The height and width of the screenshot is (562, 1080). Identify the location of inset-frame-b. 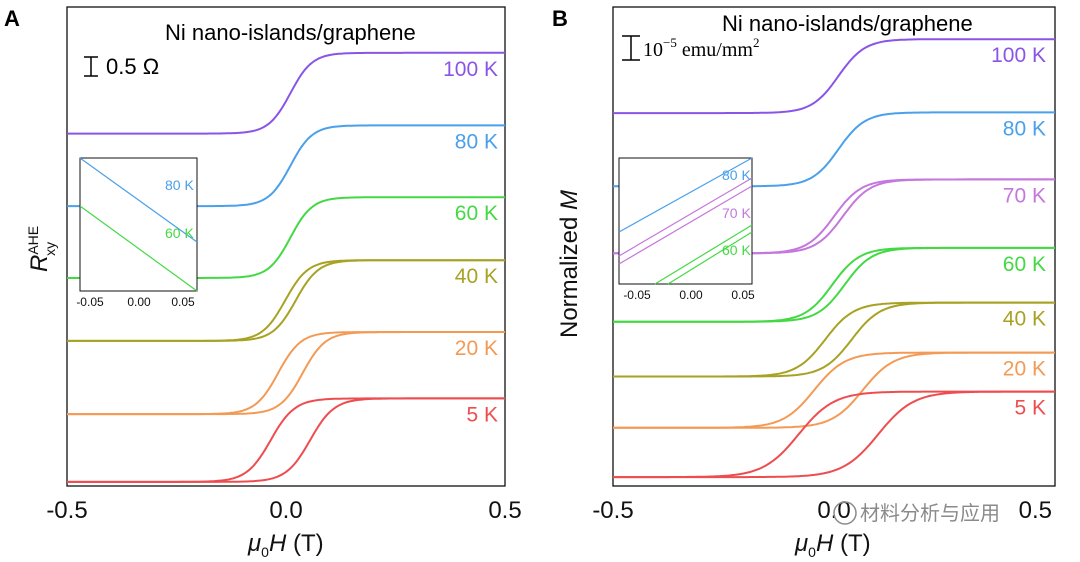
(685, 221).